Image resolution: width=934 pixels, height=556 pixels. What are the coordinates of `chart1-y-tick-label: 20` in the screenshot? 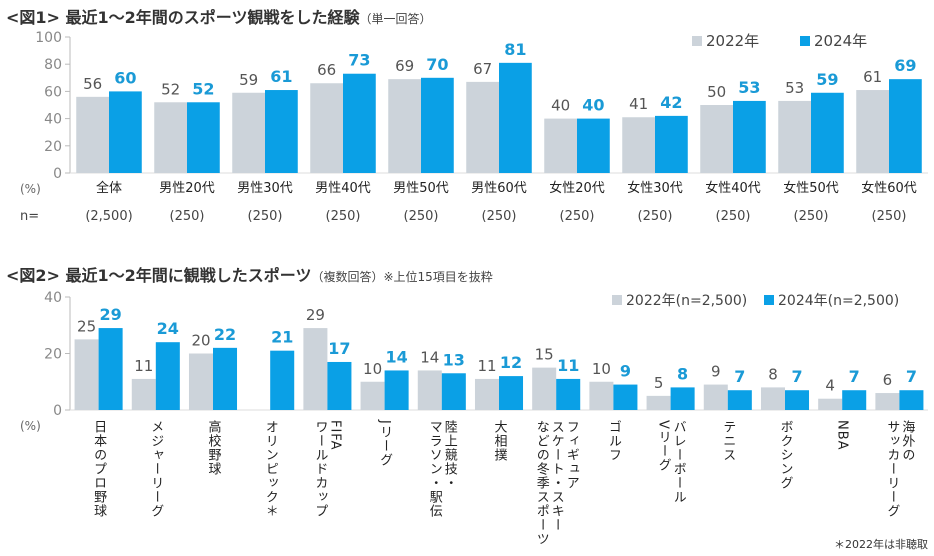 It's located at (53, 147).